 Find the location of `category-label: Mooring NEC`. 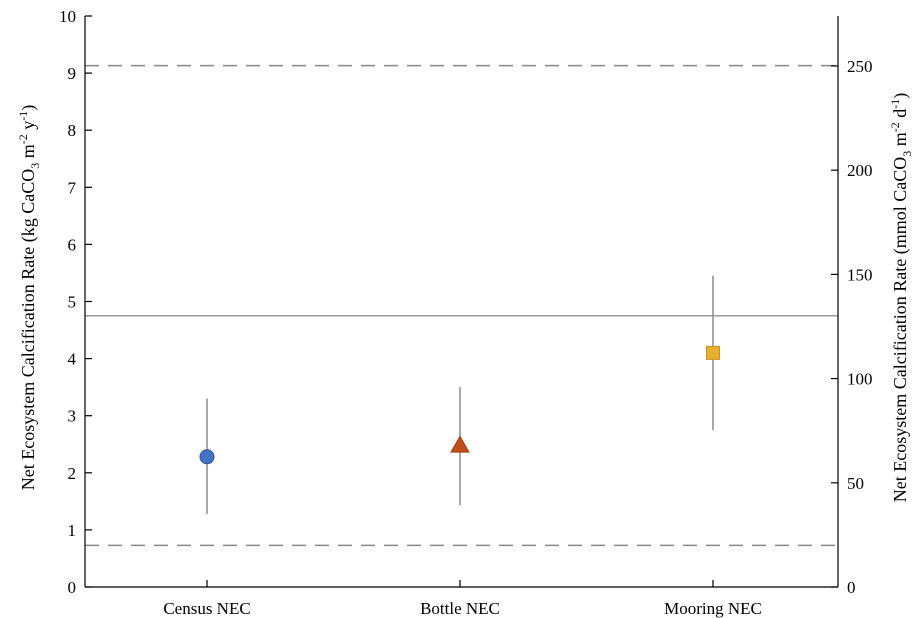

category-label: Mooring NEC is located at coordinates (713, 608).